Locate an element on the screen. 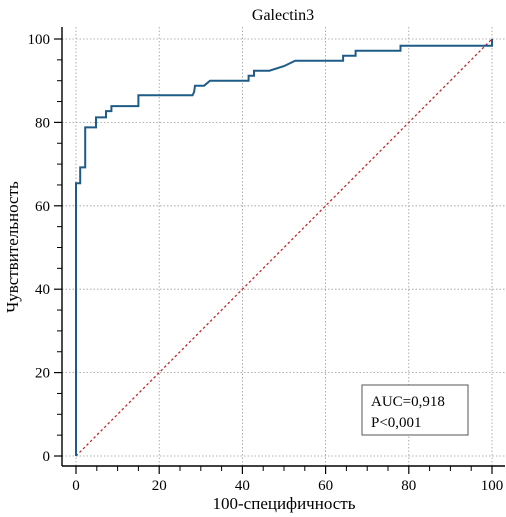  y-tick-label: 60 is located at coordinates (42, 207).